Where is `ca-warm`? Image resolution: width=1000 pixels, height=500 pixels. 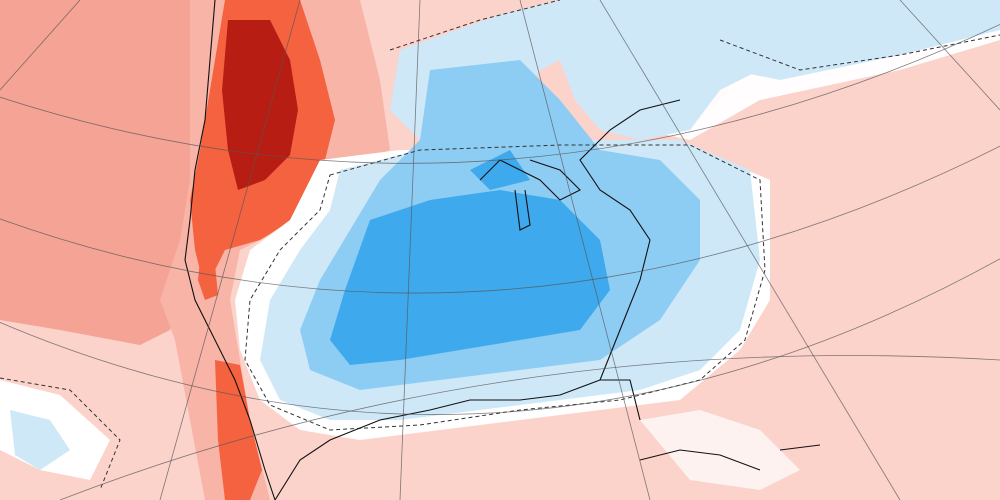 ca-warm is located at coordinates (208, 280).